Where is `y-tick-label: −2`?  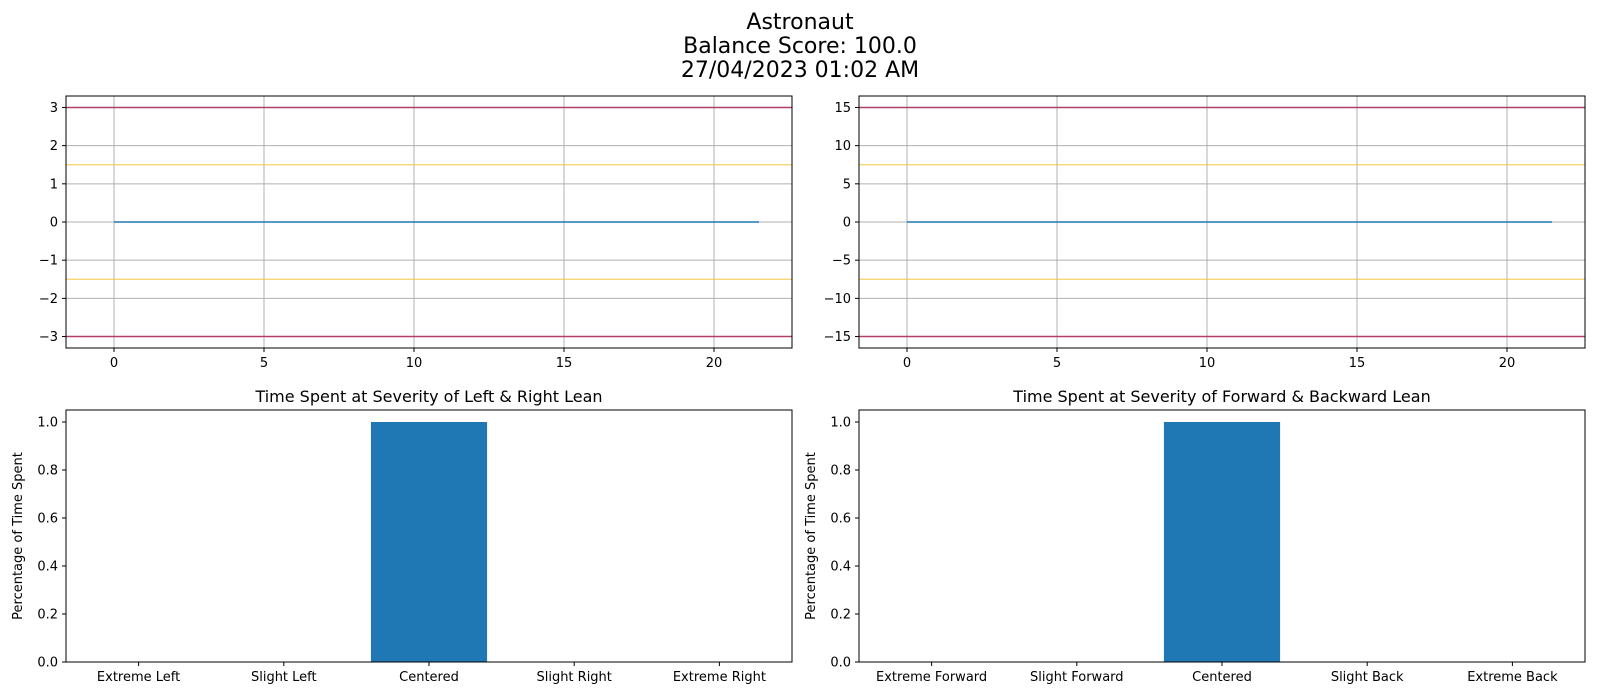
y-tick-label: −2 is located at coordinates (48, 299).